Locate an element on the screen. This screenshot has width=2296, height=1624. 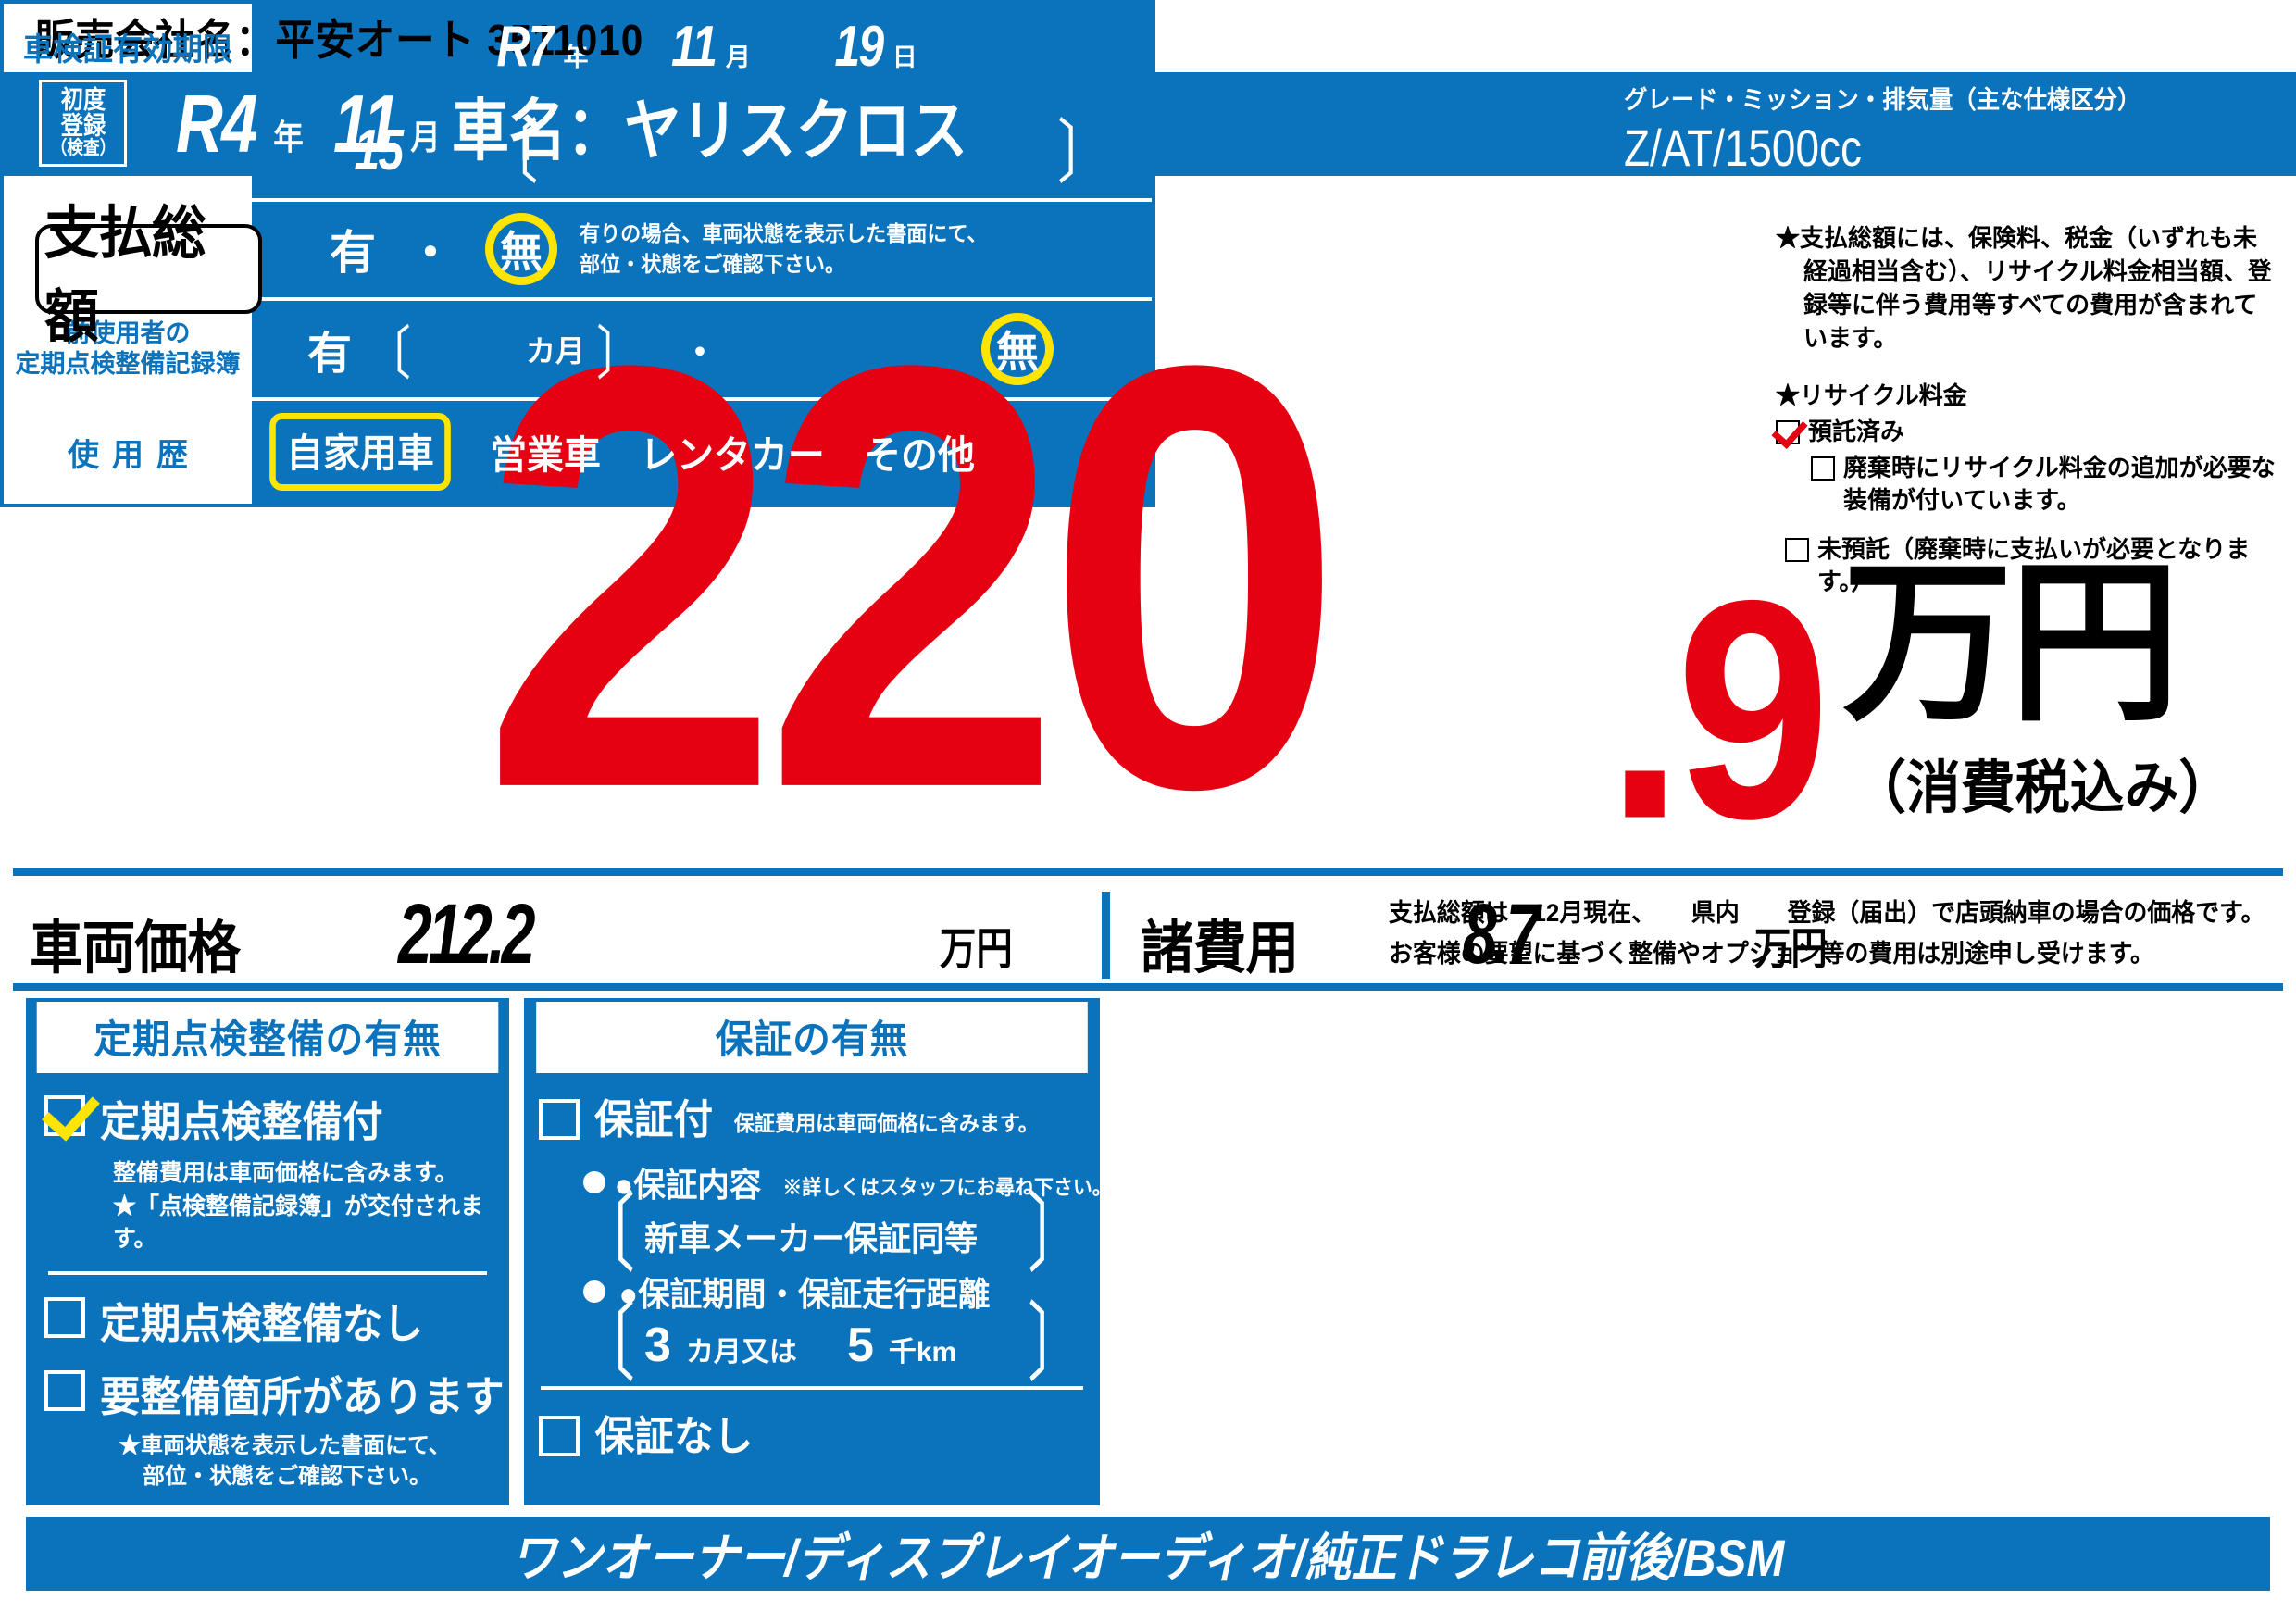
first-registration-box: 初度 登録 （検査） is located at coordinates (83, 123).